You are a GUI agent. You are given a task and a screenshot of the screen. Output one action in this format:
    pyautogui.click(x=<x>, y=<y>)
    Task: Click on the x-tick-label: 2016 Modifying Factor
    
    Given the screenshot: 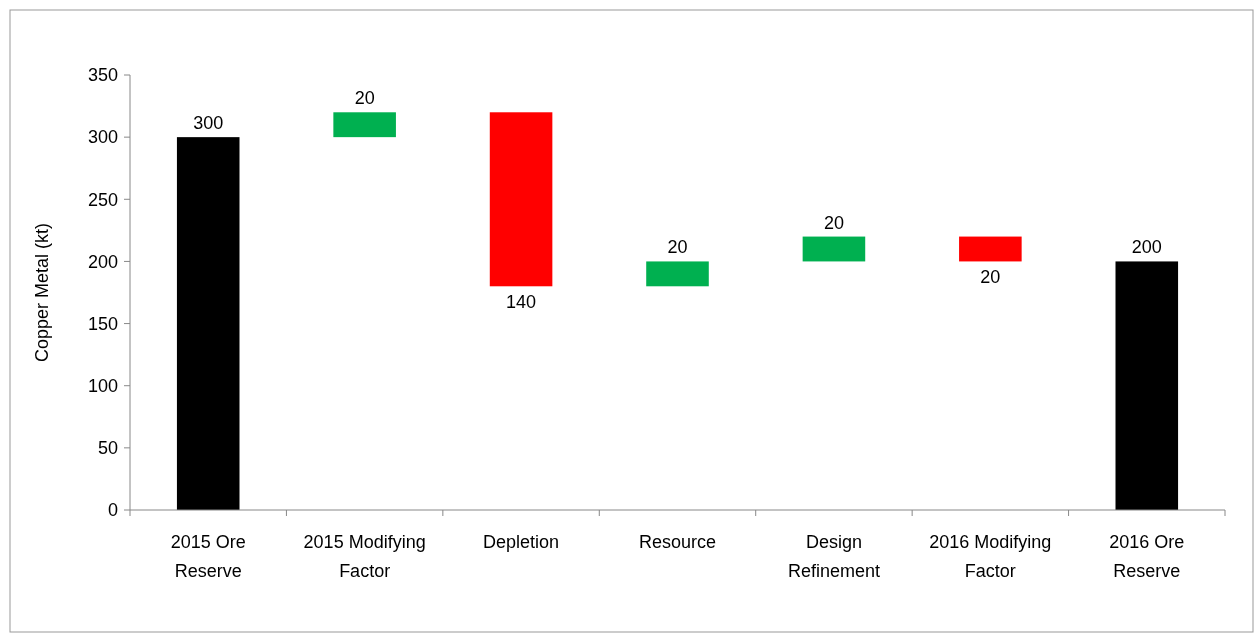 What is the action you would take?
    pyautogui.click(x=990, y=556)
    